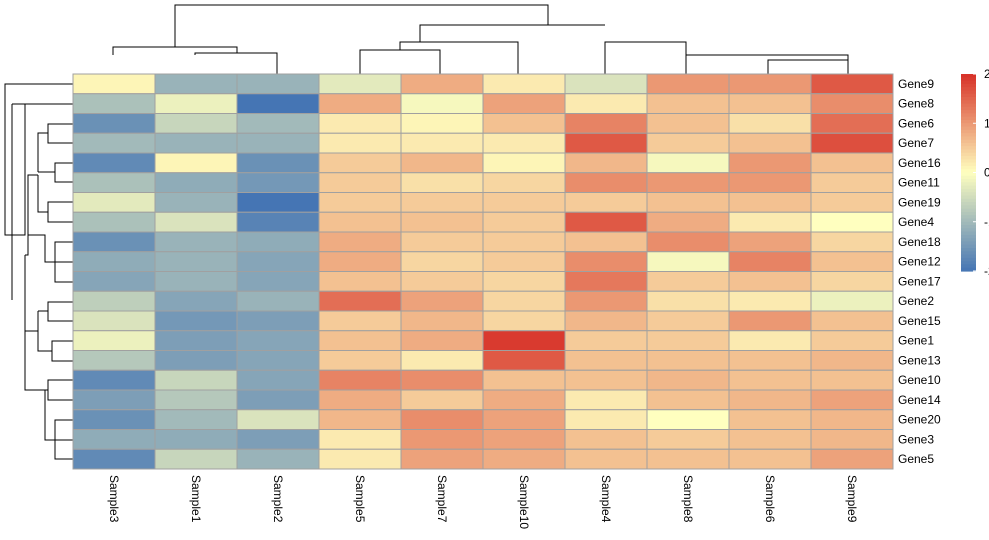  Describe the element at coordinates (919, 262) in the screenshot. I see `row-label: Gene12` at that location.